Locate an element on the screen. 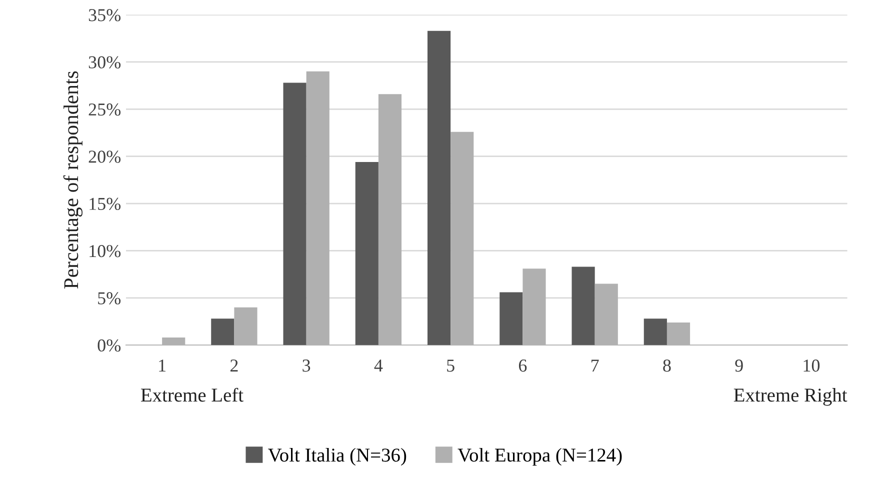 Image resolution: width=869 pixels, height=493 pixels. legend-label: Volt Europa (N=124) is located at coordinates (540, 457).